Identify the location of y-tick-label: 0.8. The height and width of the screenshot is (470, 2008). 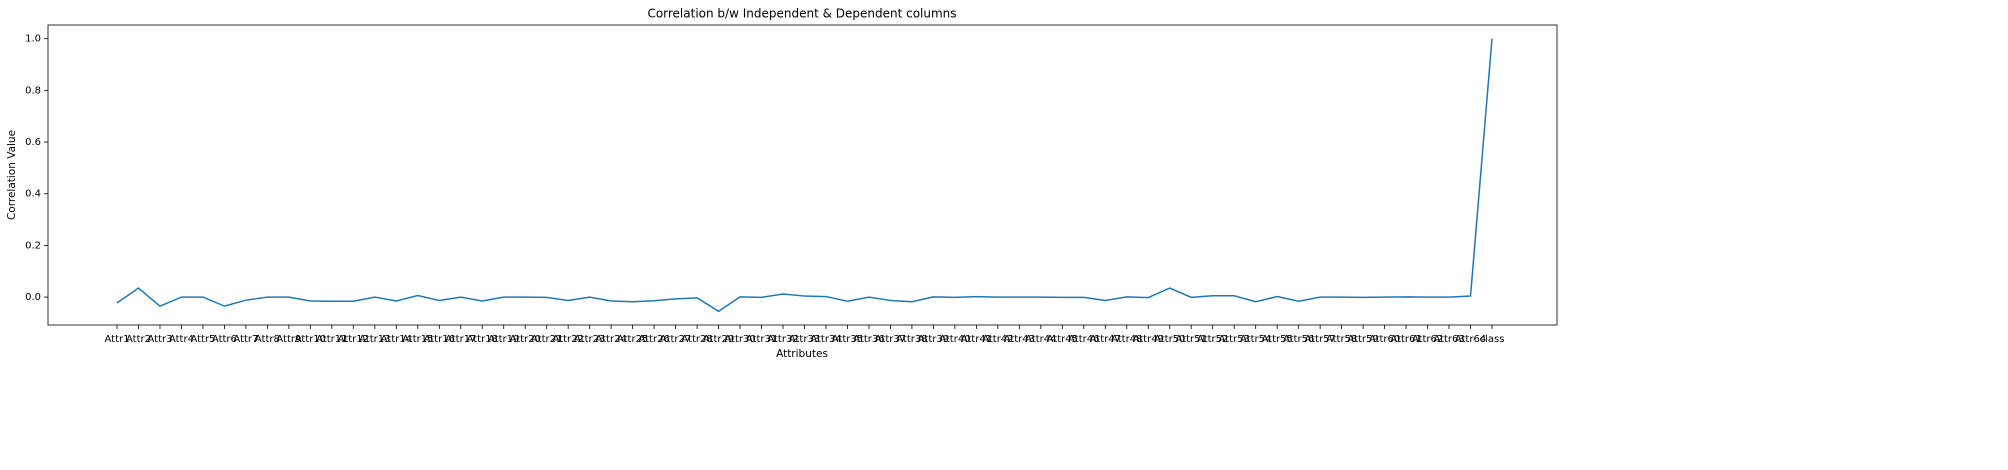
(33, 90).